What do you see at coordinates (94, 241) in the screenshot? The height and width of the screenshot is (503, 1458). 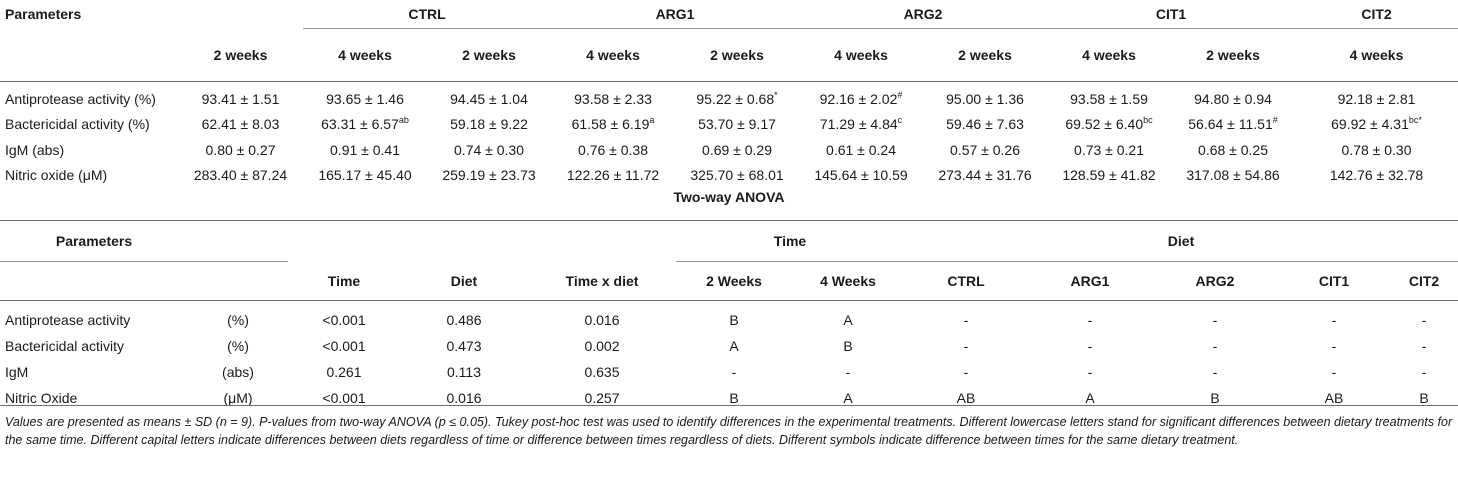 I see `anova-parameters-header: Parameters` at bounding box center [94, 241].